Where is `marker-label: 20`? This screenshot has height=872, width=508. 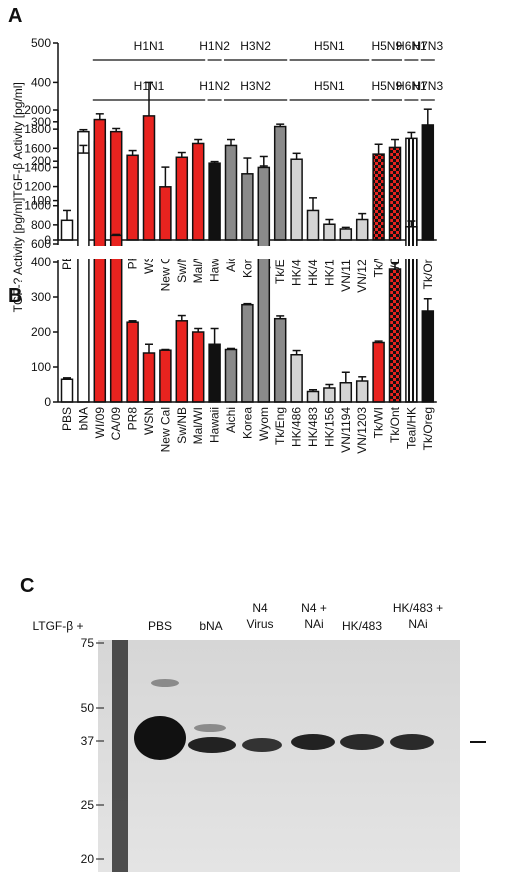
marker-label: 20 is located at coordinates (88, 859).